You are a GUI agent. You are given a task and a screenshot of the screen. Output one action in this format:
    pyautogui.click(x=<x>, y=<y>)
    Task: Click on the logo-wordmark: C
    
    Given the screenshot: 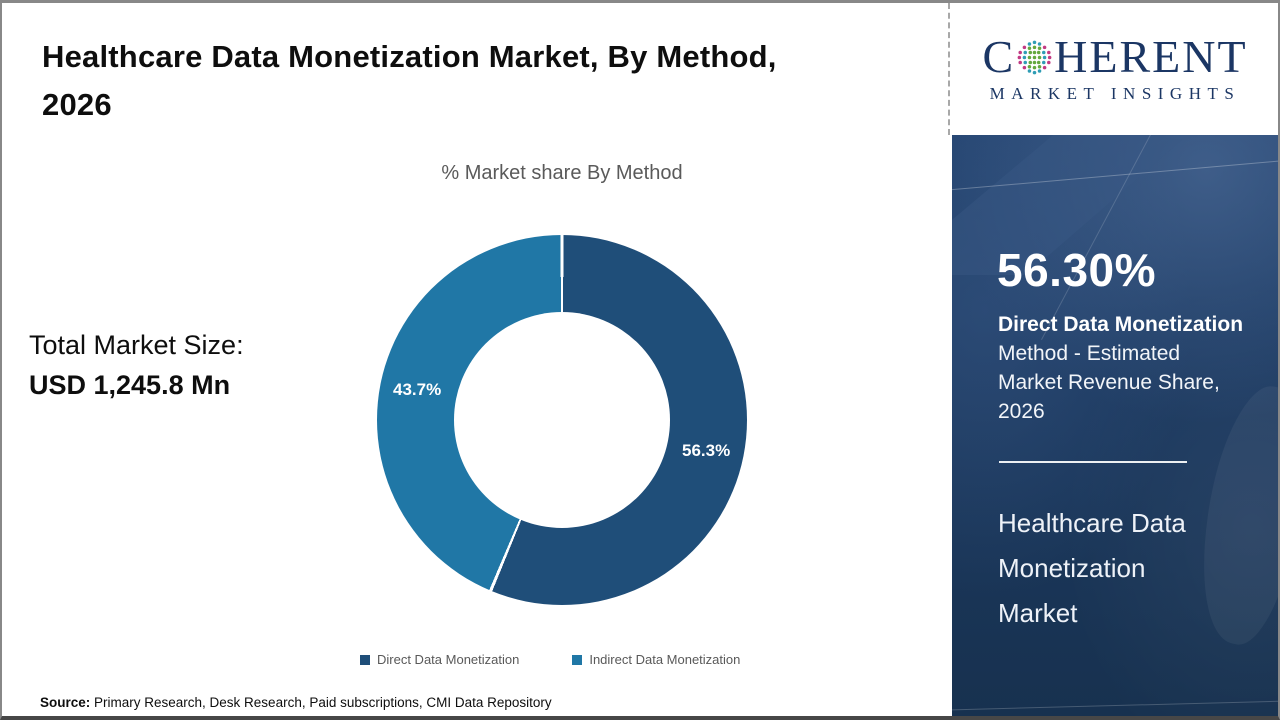 What is the action you would take?
    pyautogui.click(x=1114, y=57)
    